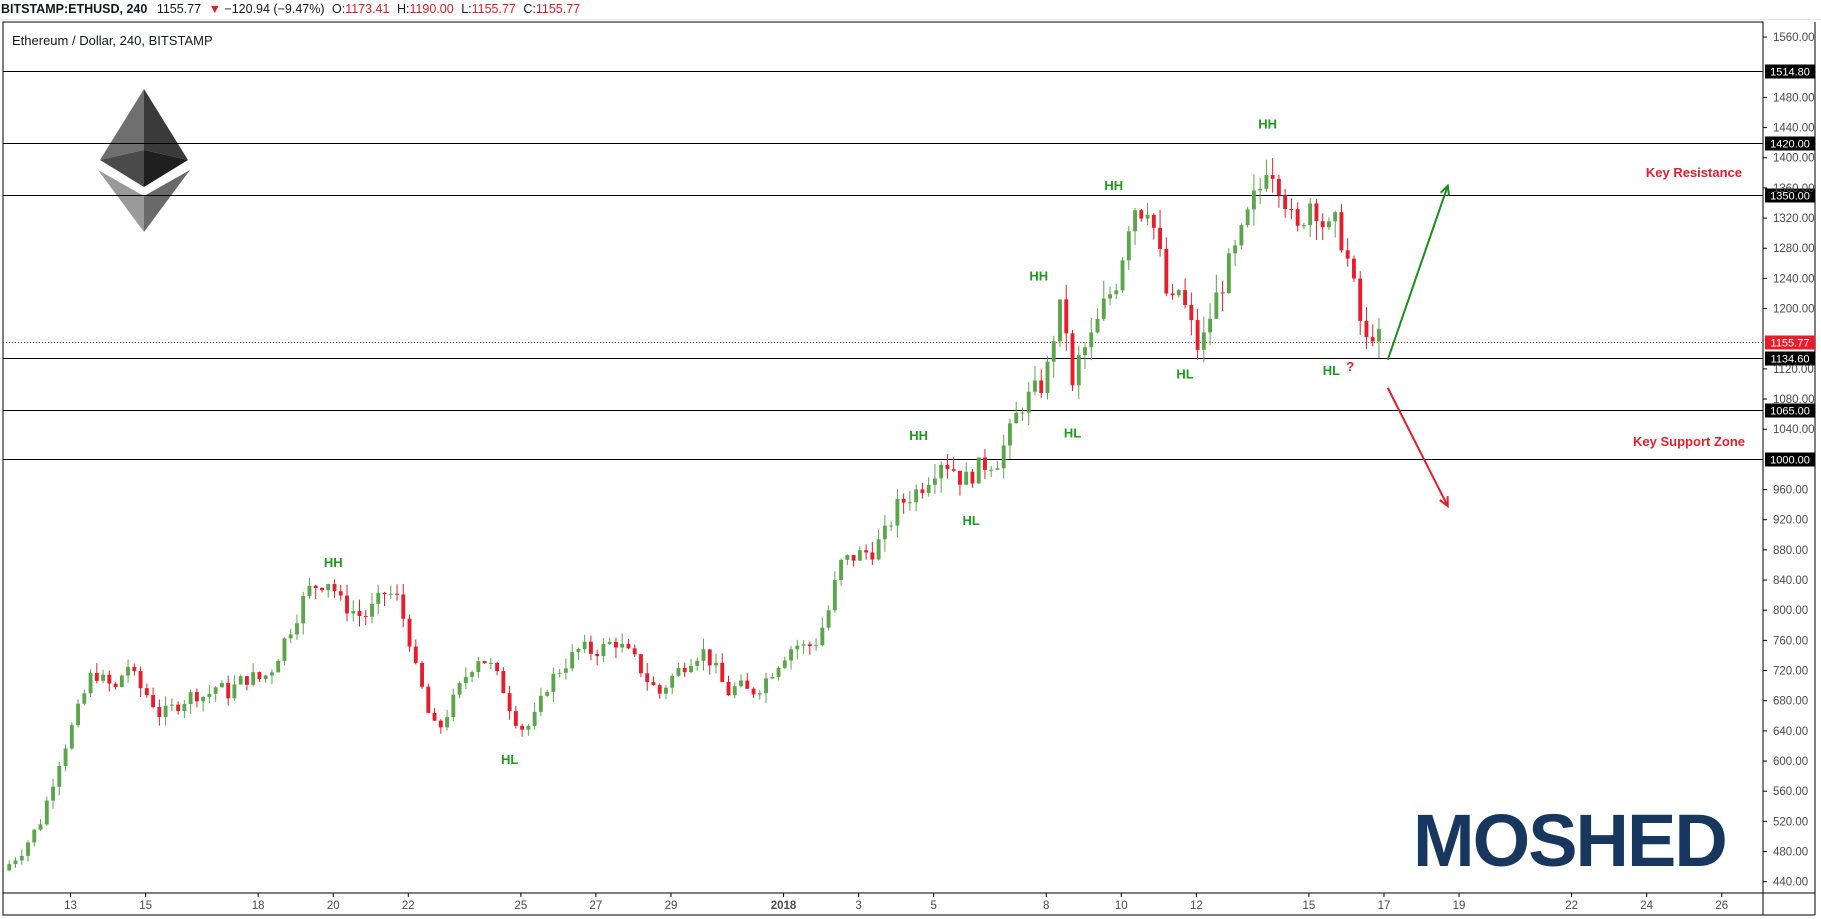 This screenshot has height=919, width=1821. I want to click on x-tick-label: 10, so click(1121, 906).